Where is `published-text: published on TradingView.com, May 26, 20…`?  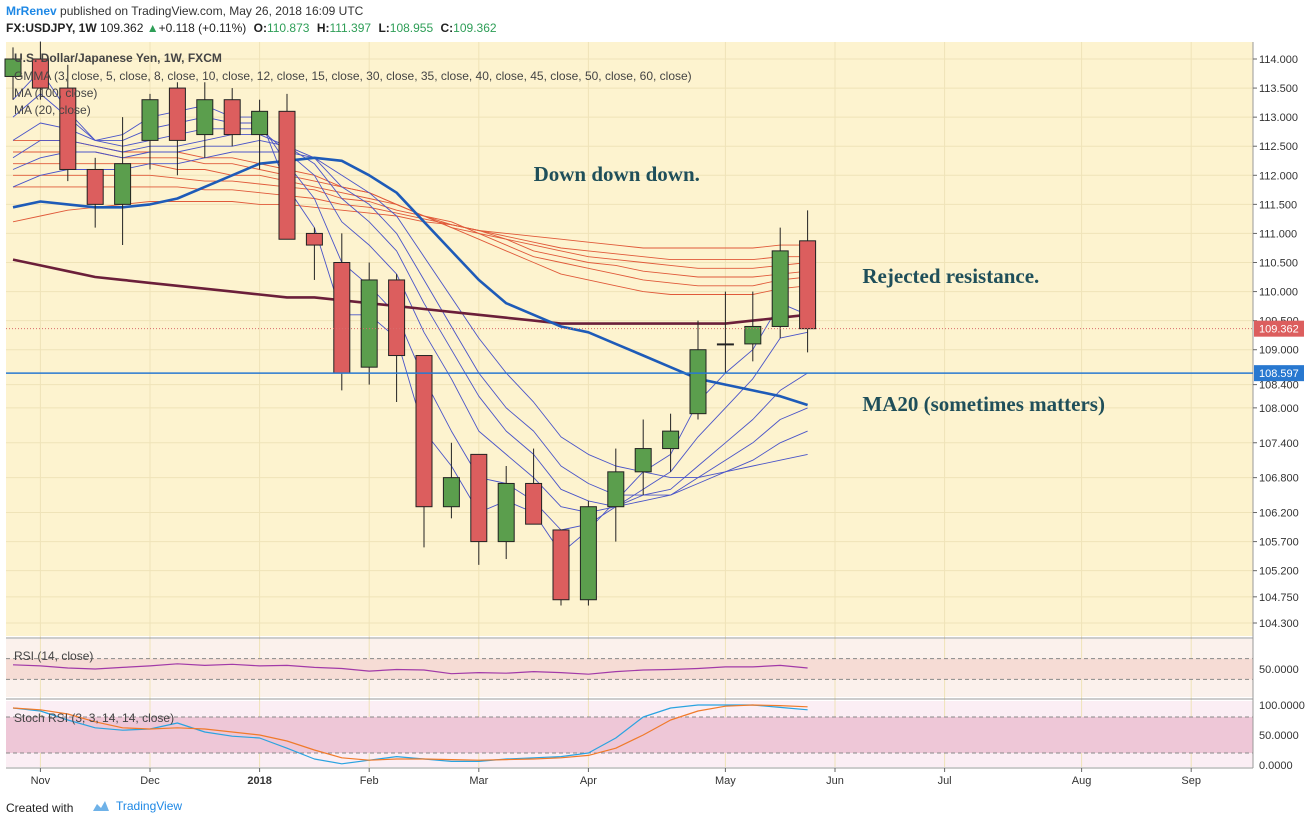
published-text: published on TradingView.com, May 26, 20… is located at coordinates (212, 11).